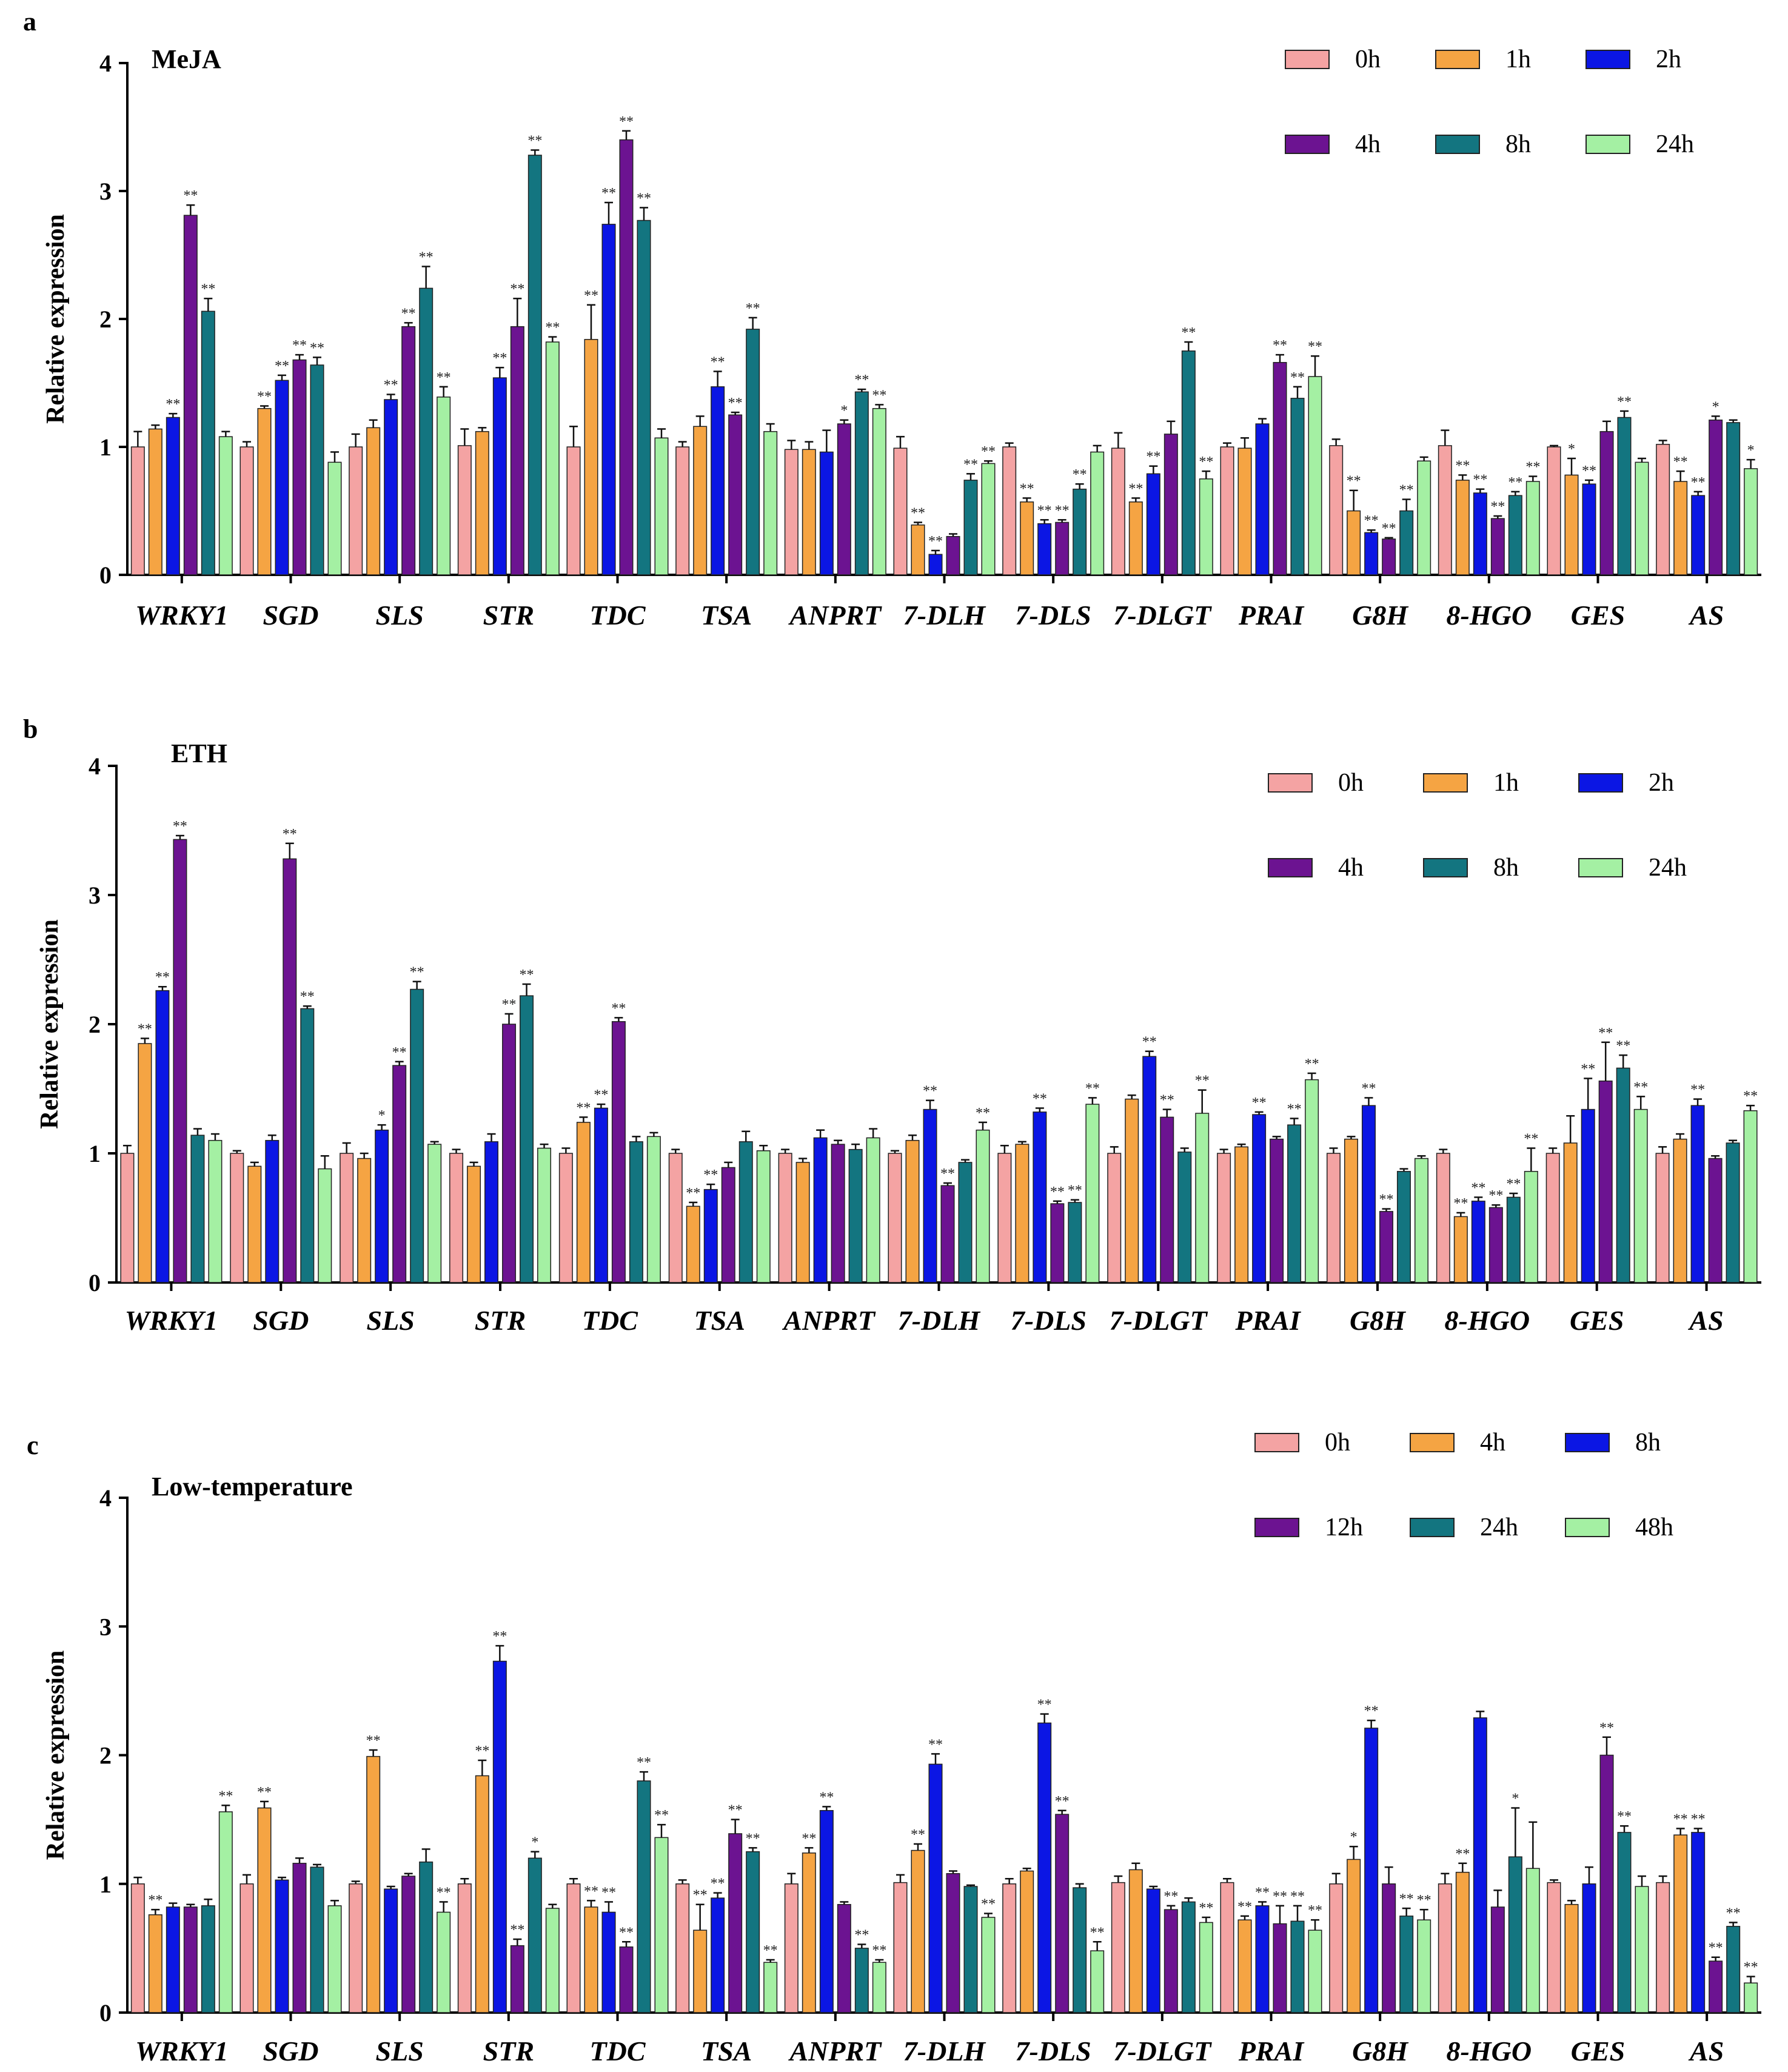 The image size is (1788, 2072). I want to click on bar-sgd-0h, so click(237, 1218).